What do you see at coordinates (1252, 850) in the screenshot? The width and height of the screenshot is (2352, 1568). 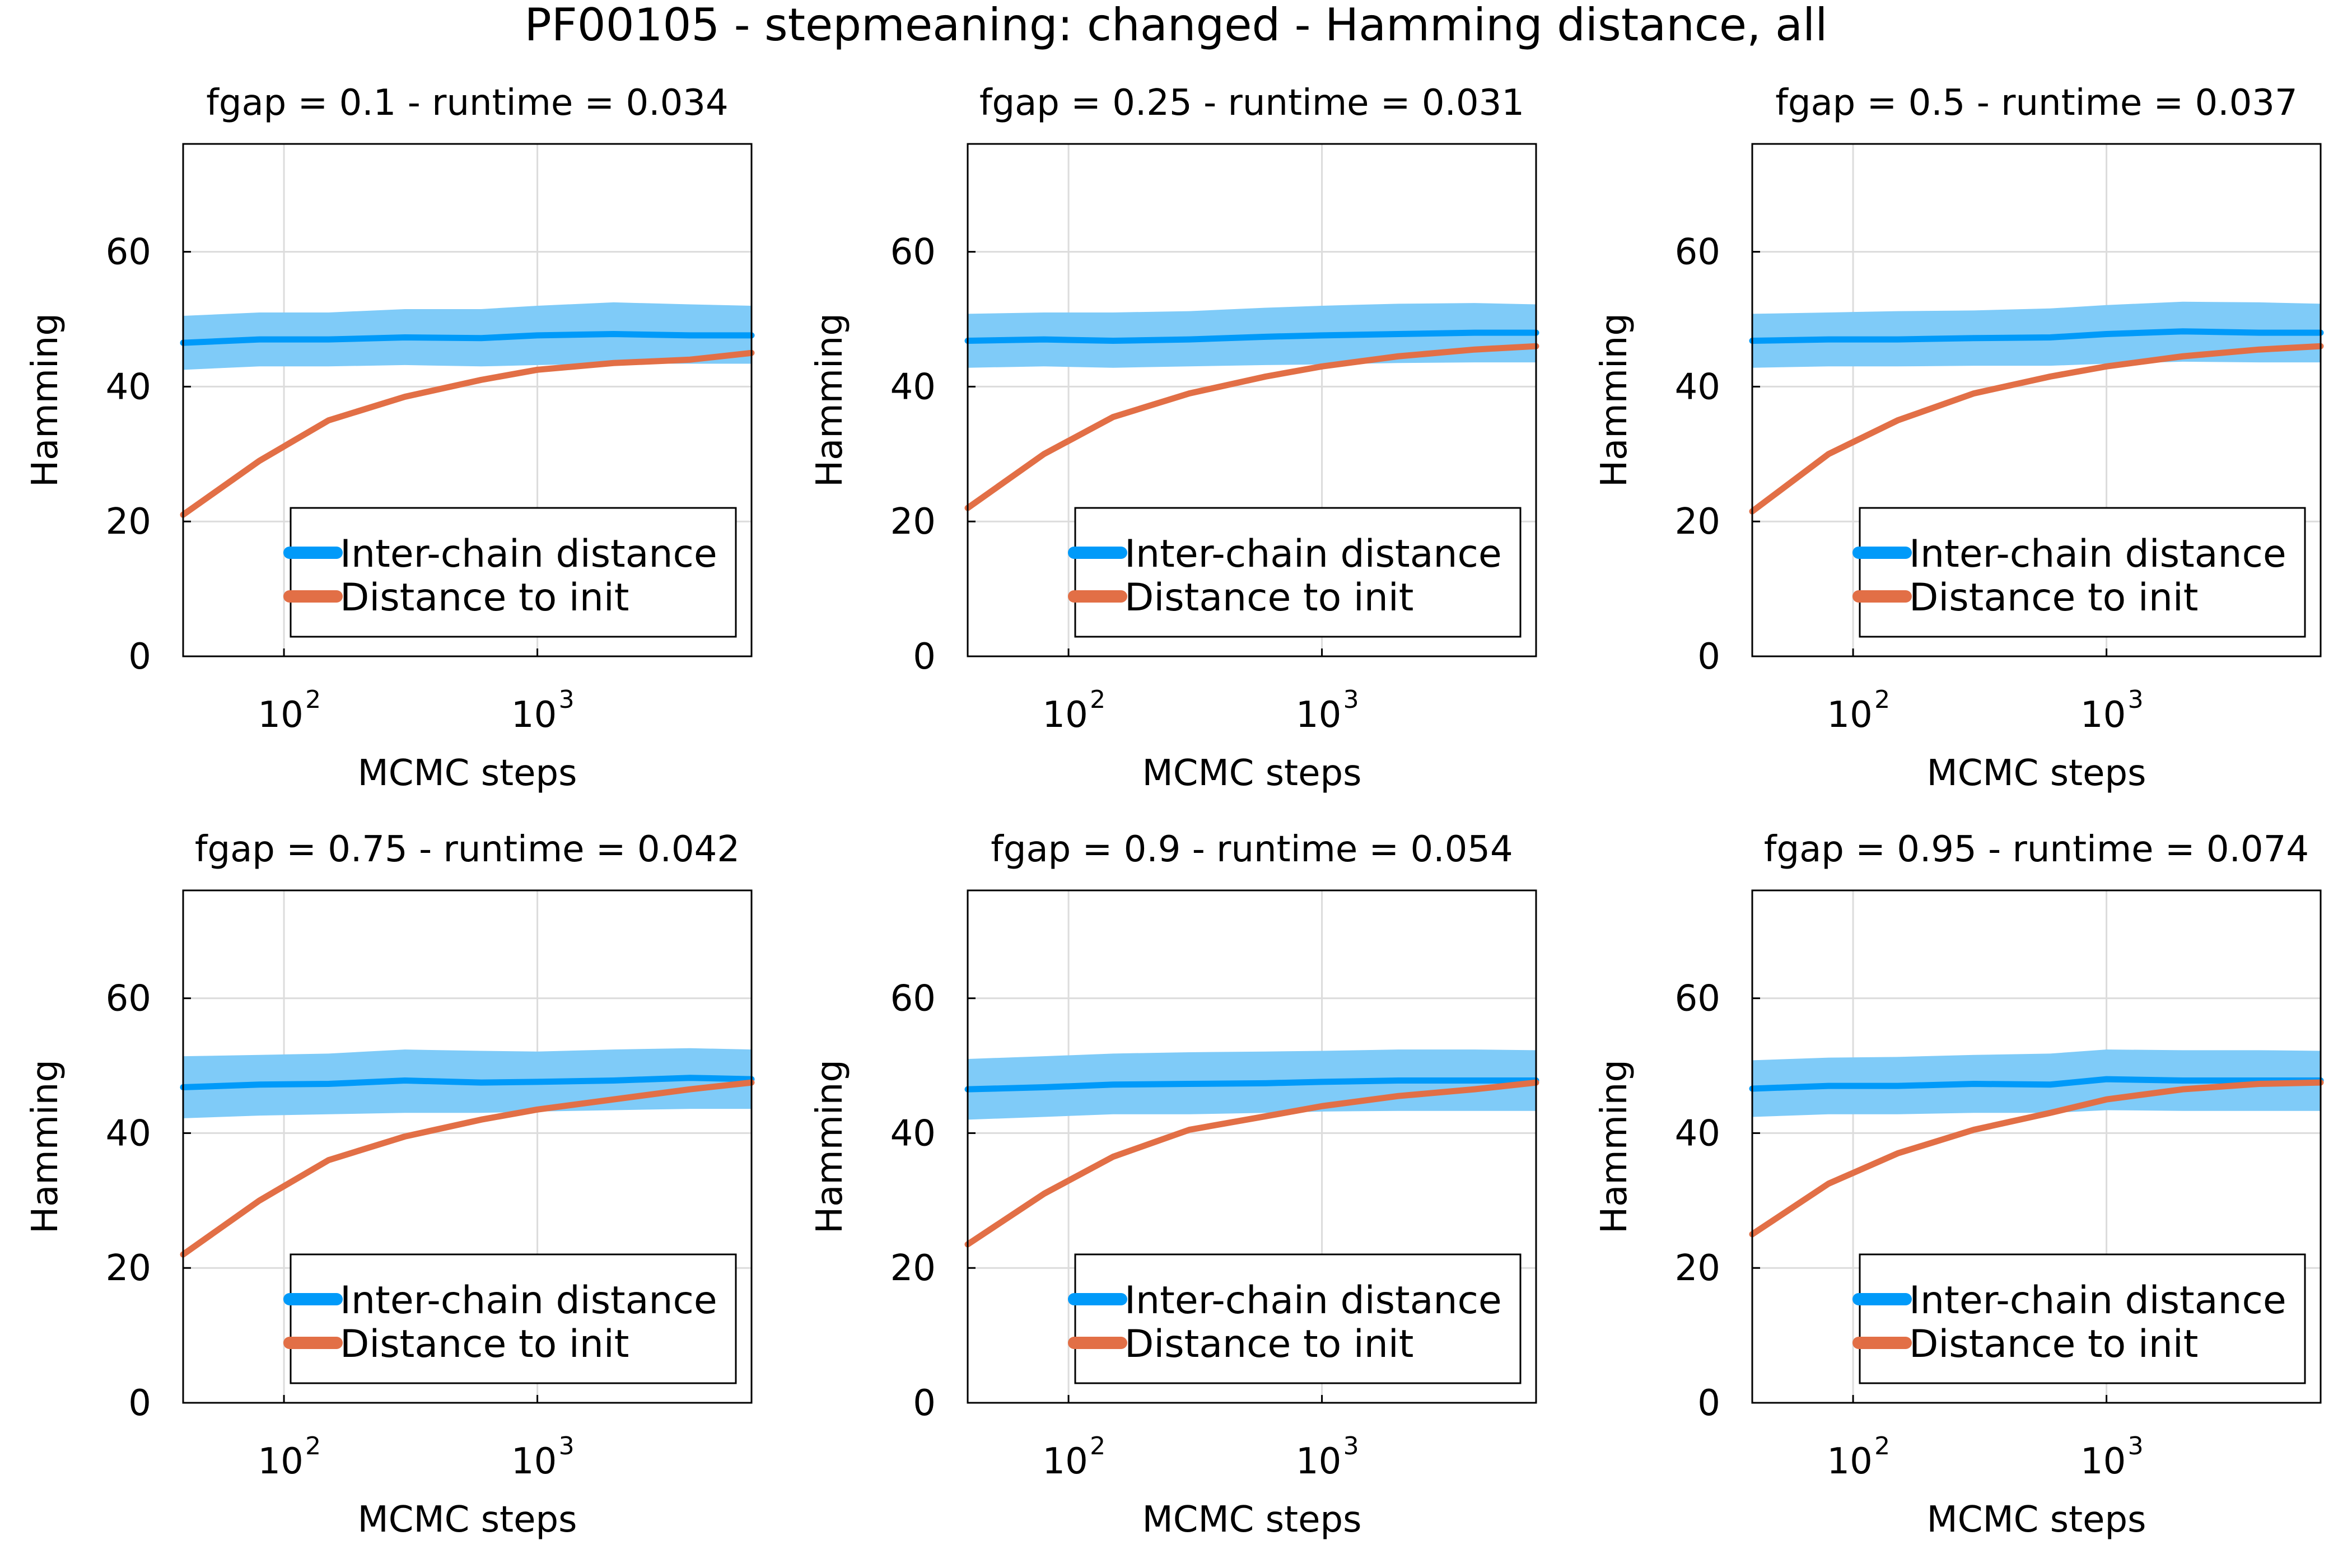 I see `panel-title: fgap = 0.9 - runtime = 0.054` at bounding box center [1252, 850].